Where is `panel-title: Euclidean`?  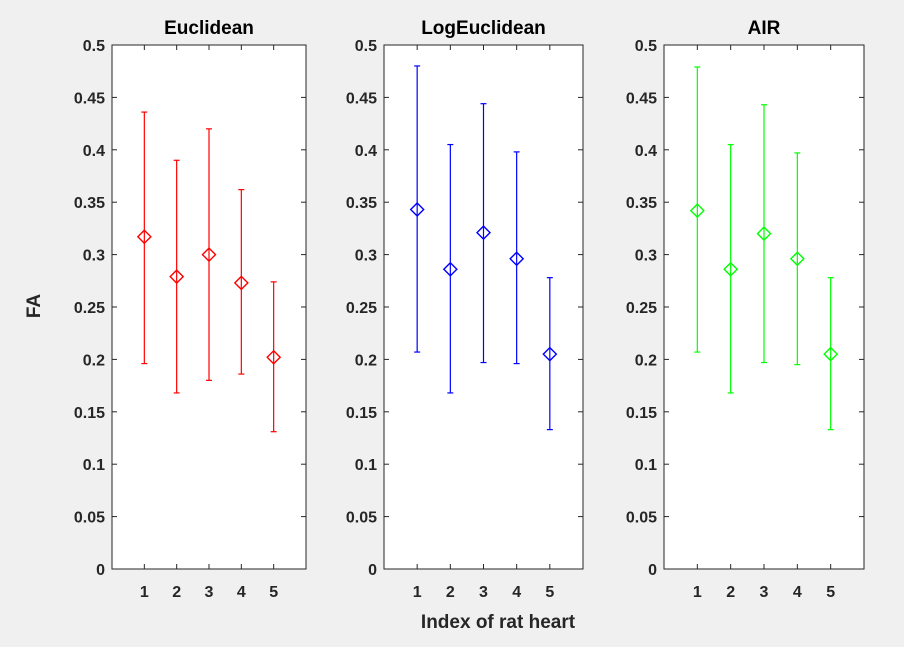 panel-title: Euclidean is located at coordinates (209, 28).